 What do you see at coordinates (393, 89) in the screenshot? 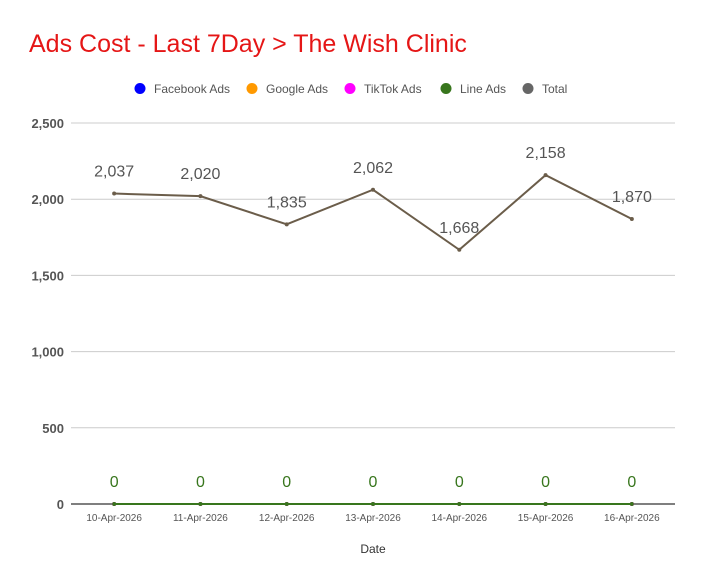
I see `legend-label-tiktok-ads: TikTok Ads` at bounding box center [393, 89].